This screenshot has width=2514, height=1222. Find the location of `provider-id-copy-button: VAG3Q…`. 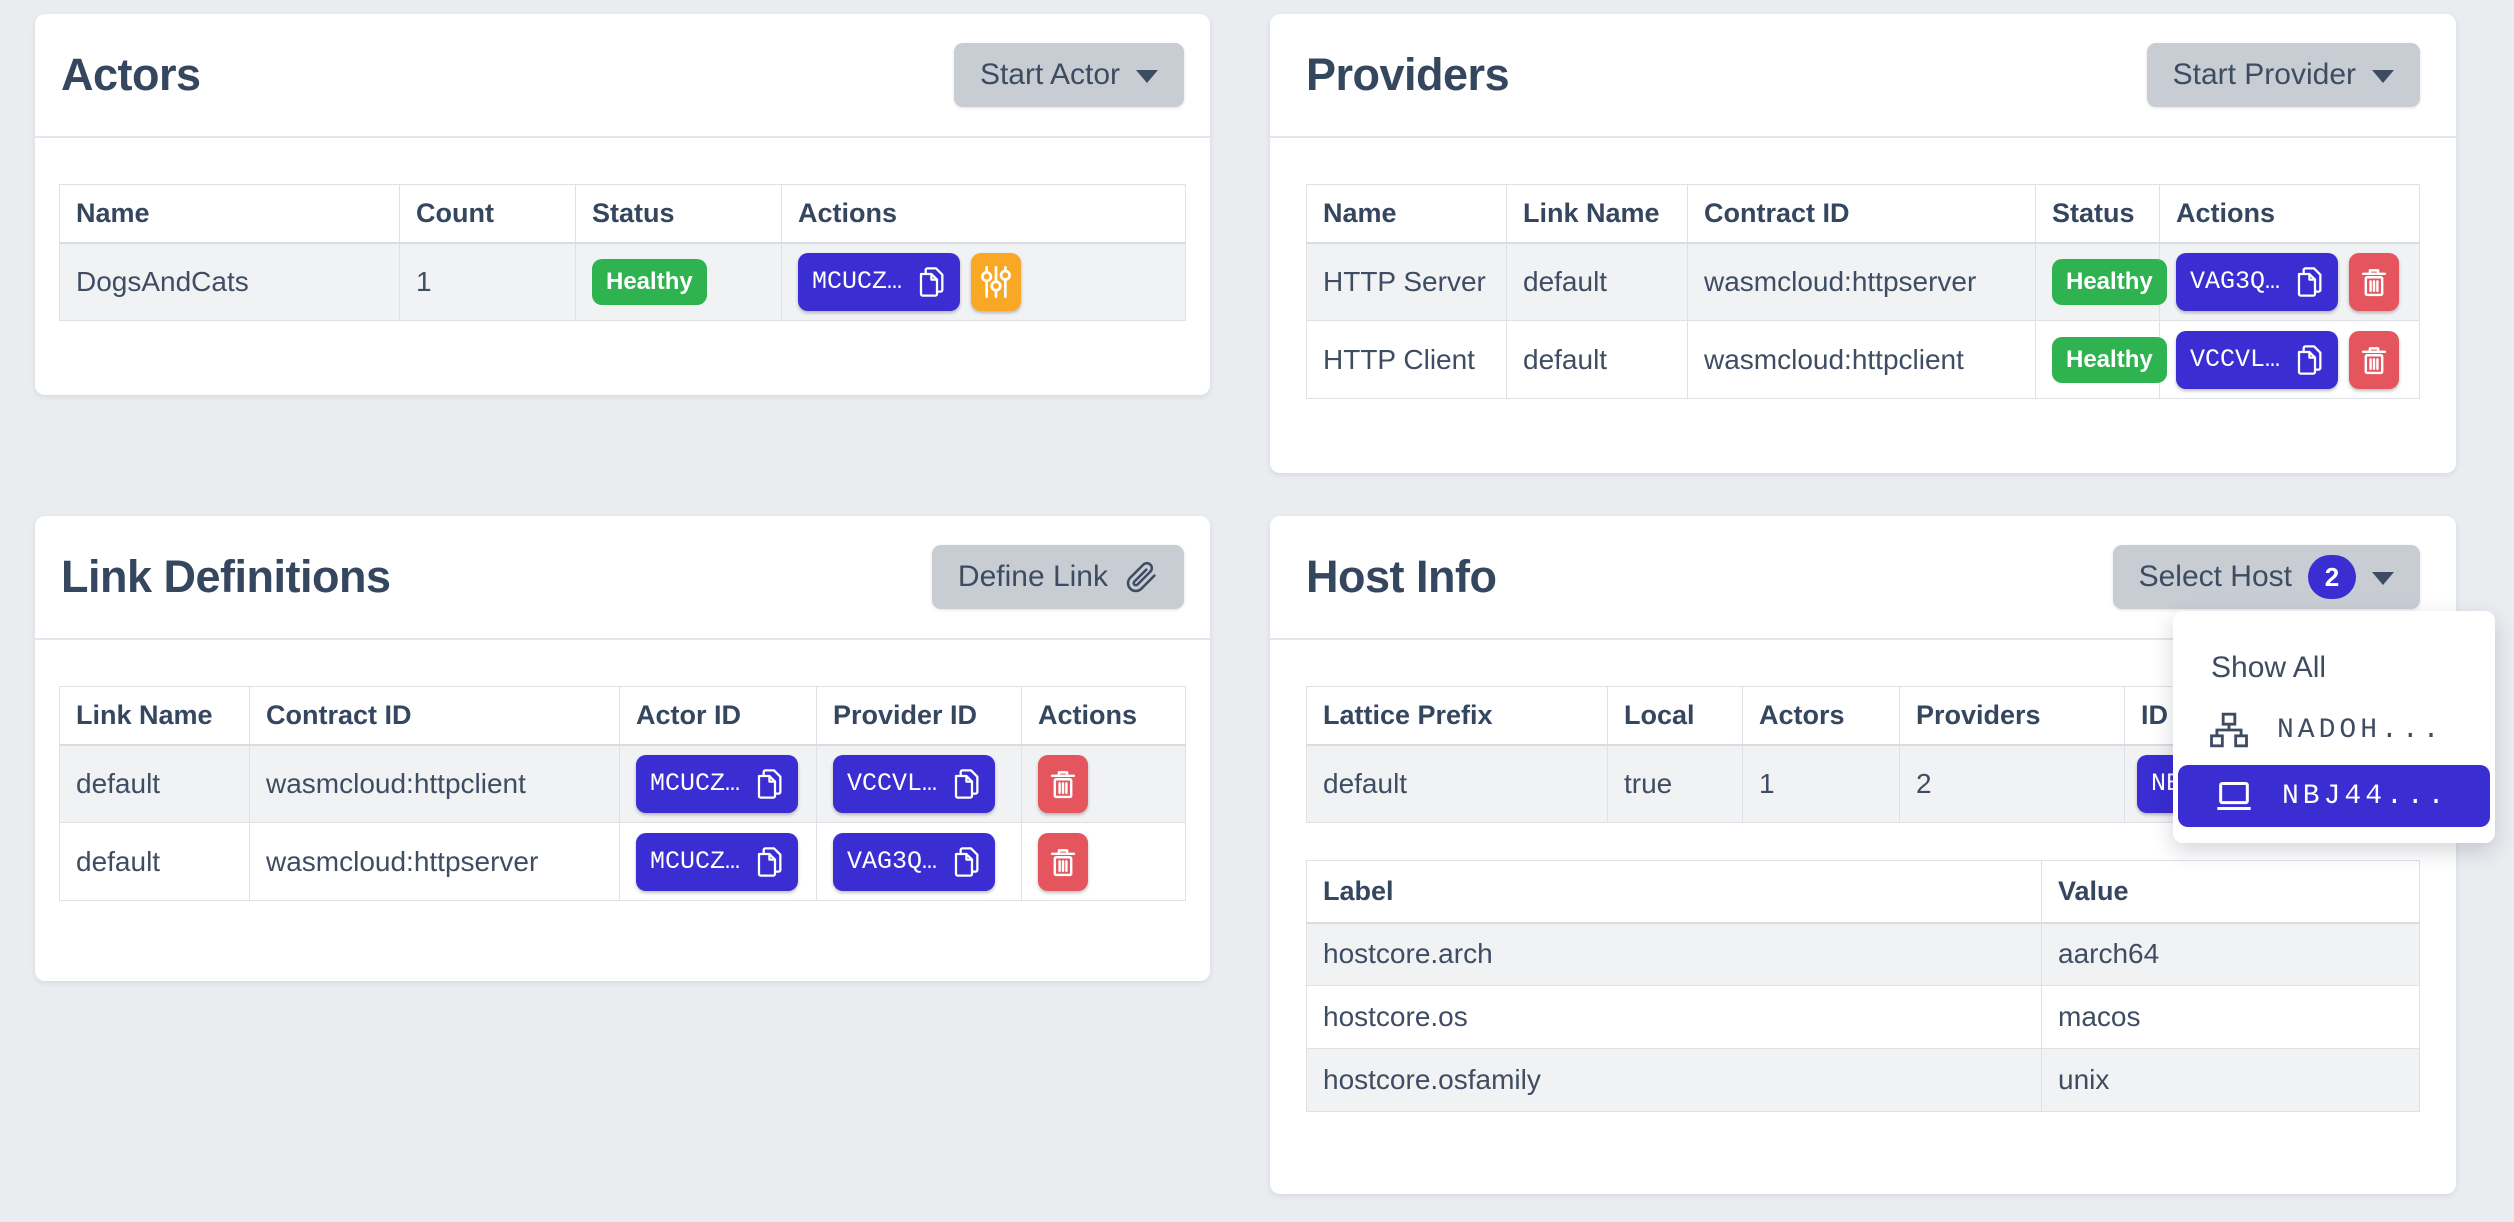

provider-id-copy-button: VAG3Q… is located at coordinates (2257, 281).